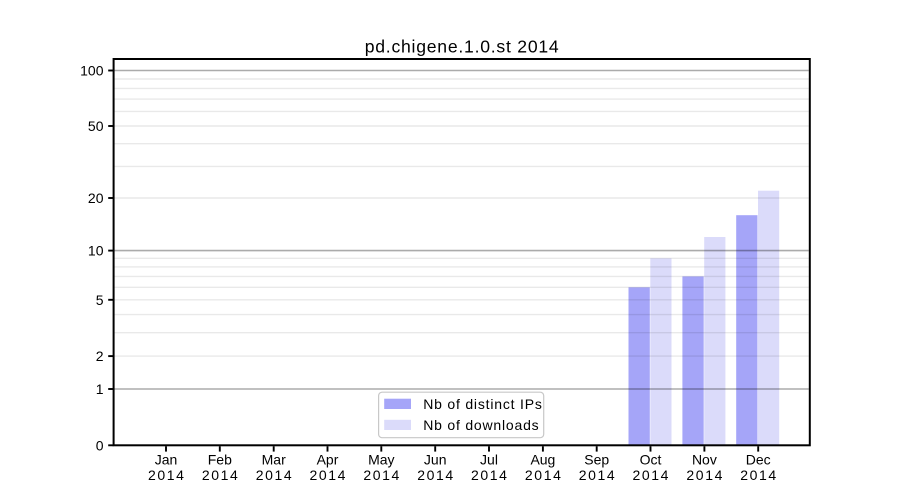 The image size is (900, 500). Describe the element at coordinates (274, 459) in the screenshot. I see `svg-text: Mar` at that location.